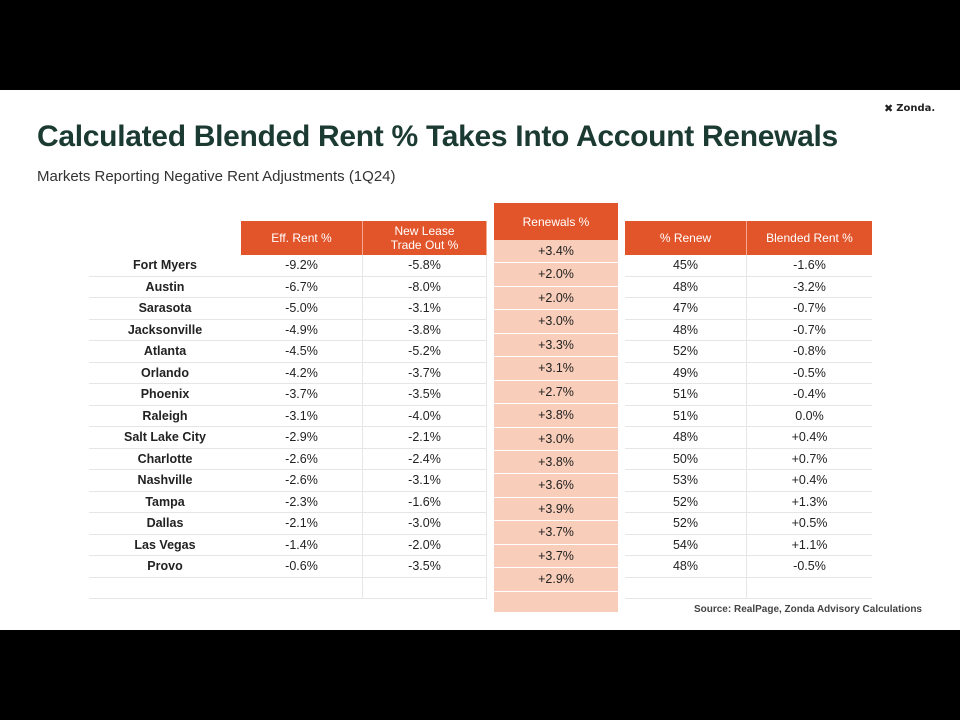  What do you see at coordinates (424, 502) in the screenshot?
I see `new-lease-cell: -1.6%` at bounding box center [424, 502].